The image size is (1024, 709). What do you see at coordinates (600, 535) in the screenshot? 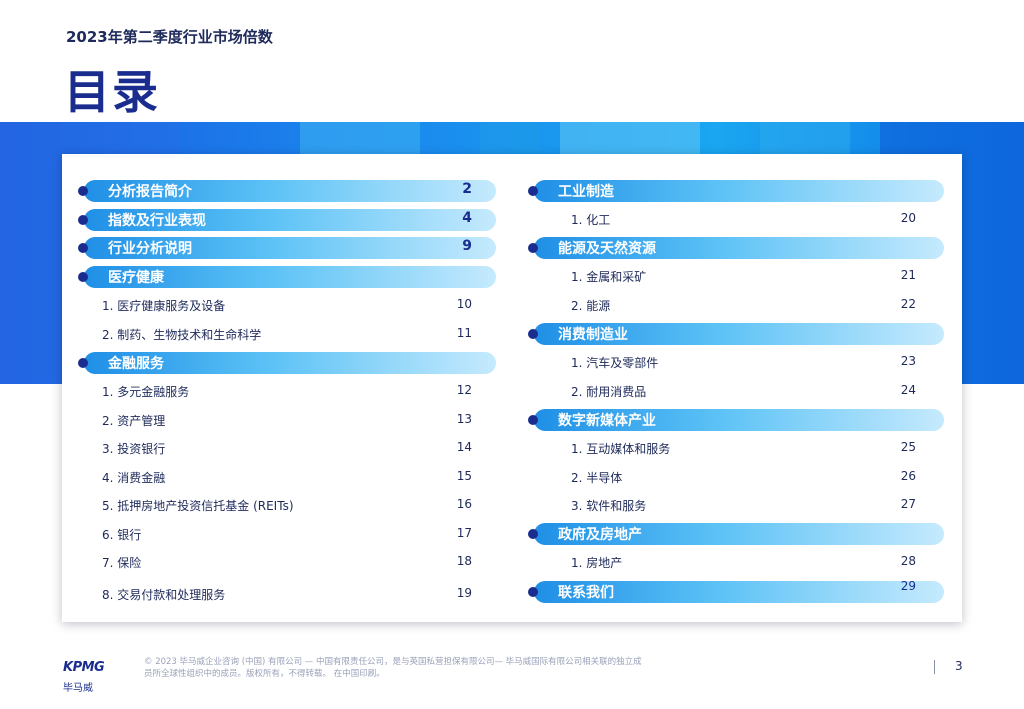
I see `toc-section-label: 政府及房地产` at bounding box center [600, 535].